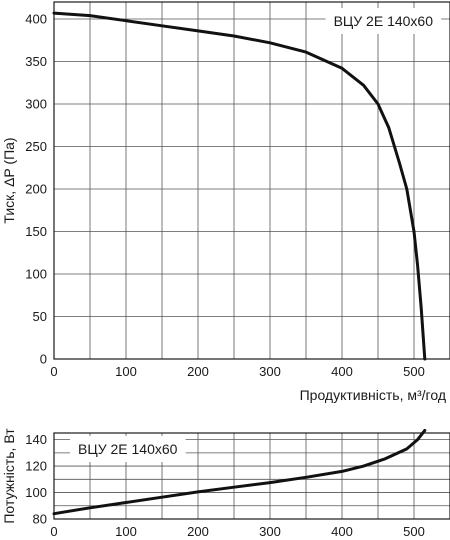 This screenshot has width=450, height=540. Describe the element at coordinates (43, 359) in the screenshot. I see `pressure-y-tick-label: 0` at that location.